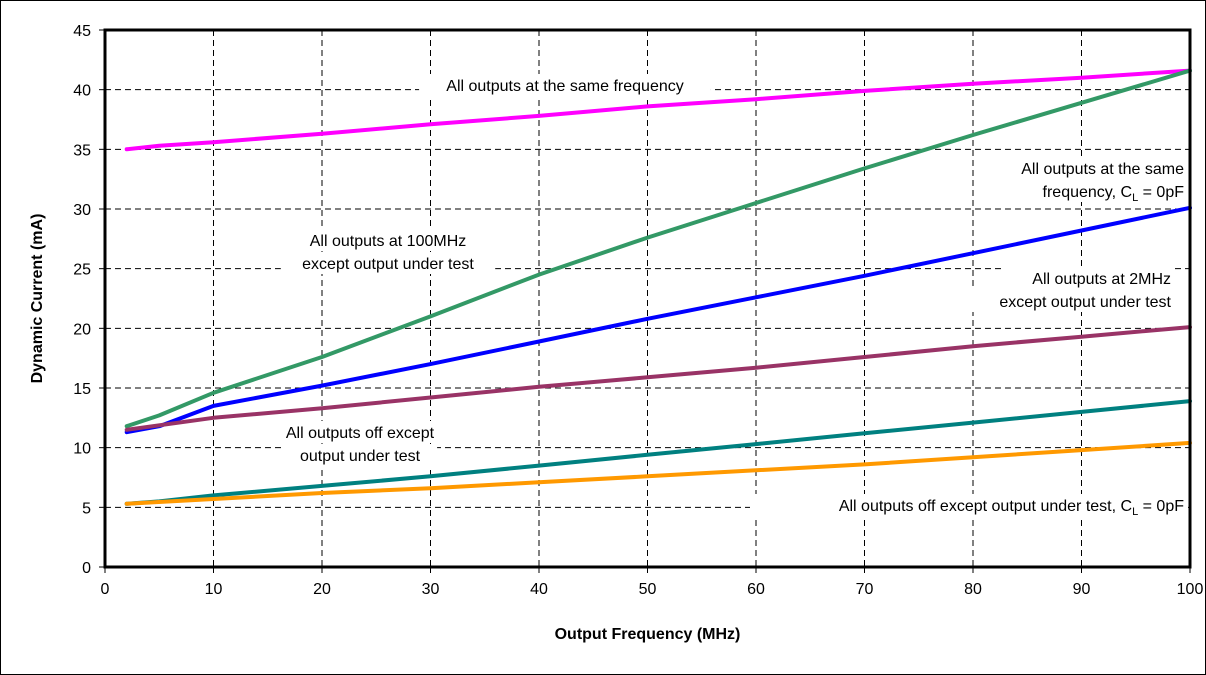  What do you see at coordinates (82, 150) in the screenshot?
I see `y-tick-label: 35` at bounding box center [82, 150].